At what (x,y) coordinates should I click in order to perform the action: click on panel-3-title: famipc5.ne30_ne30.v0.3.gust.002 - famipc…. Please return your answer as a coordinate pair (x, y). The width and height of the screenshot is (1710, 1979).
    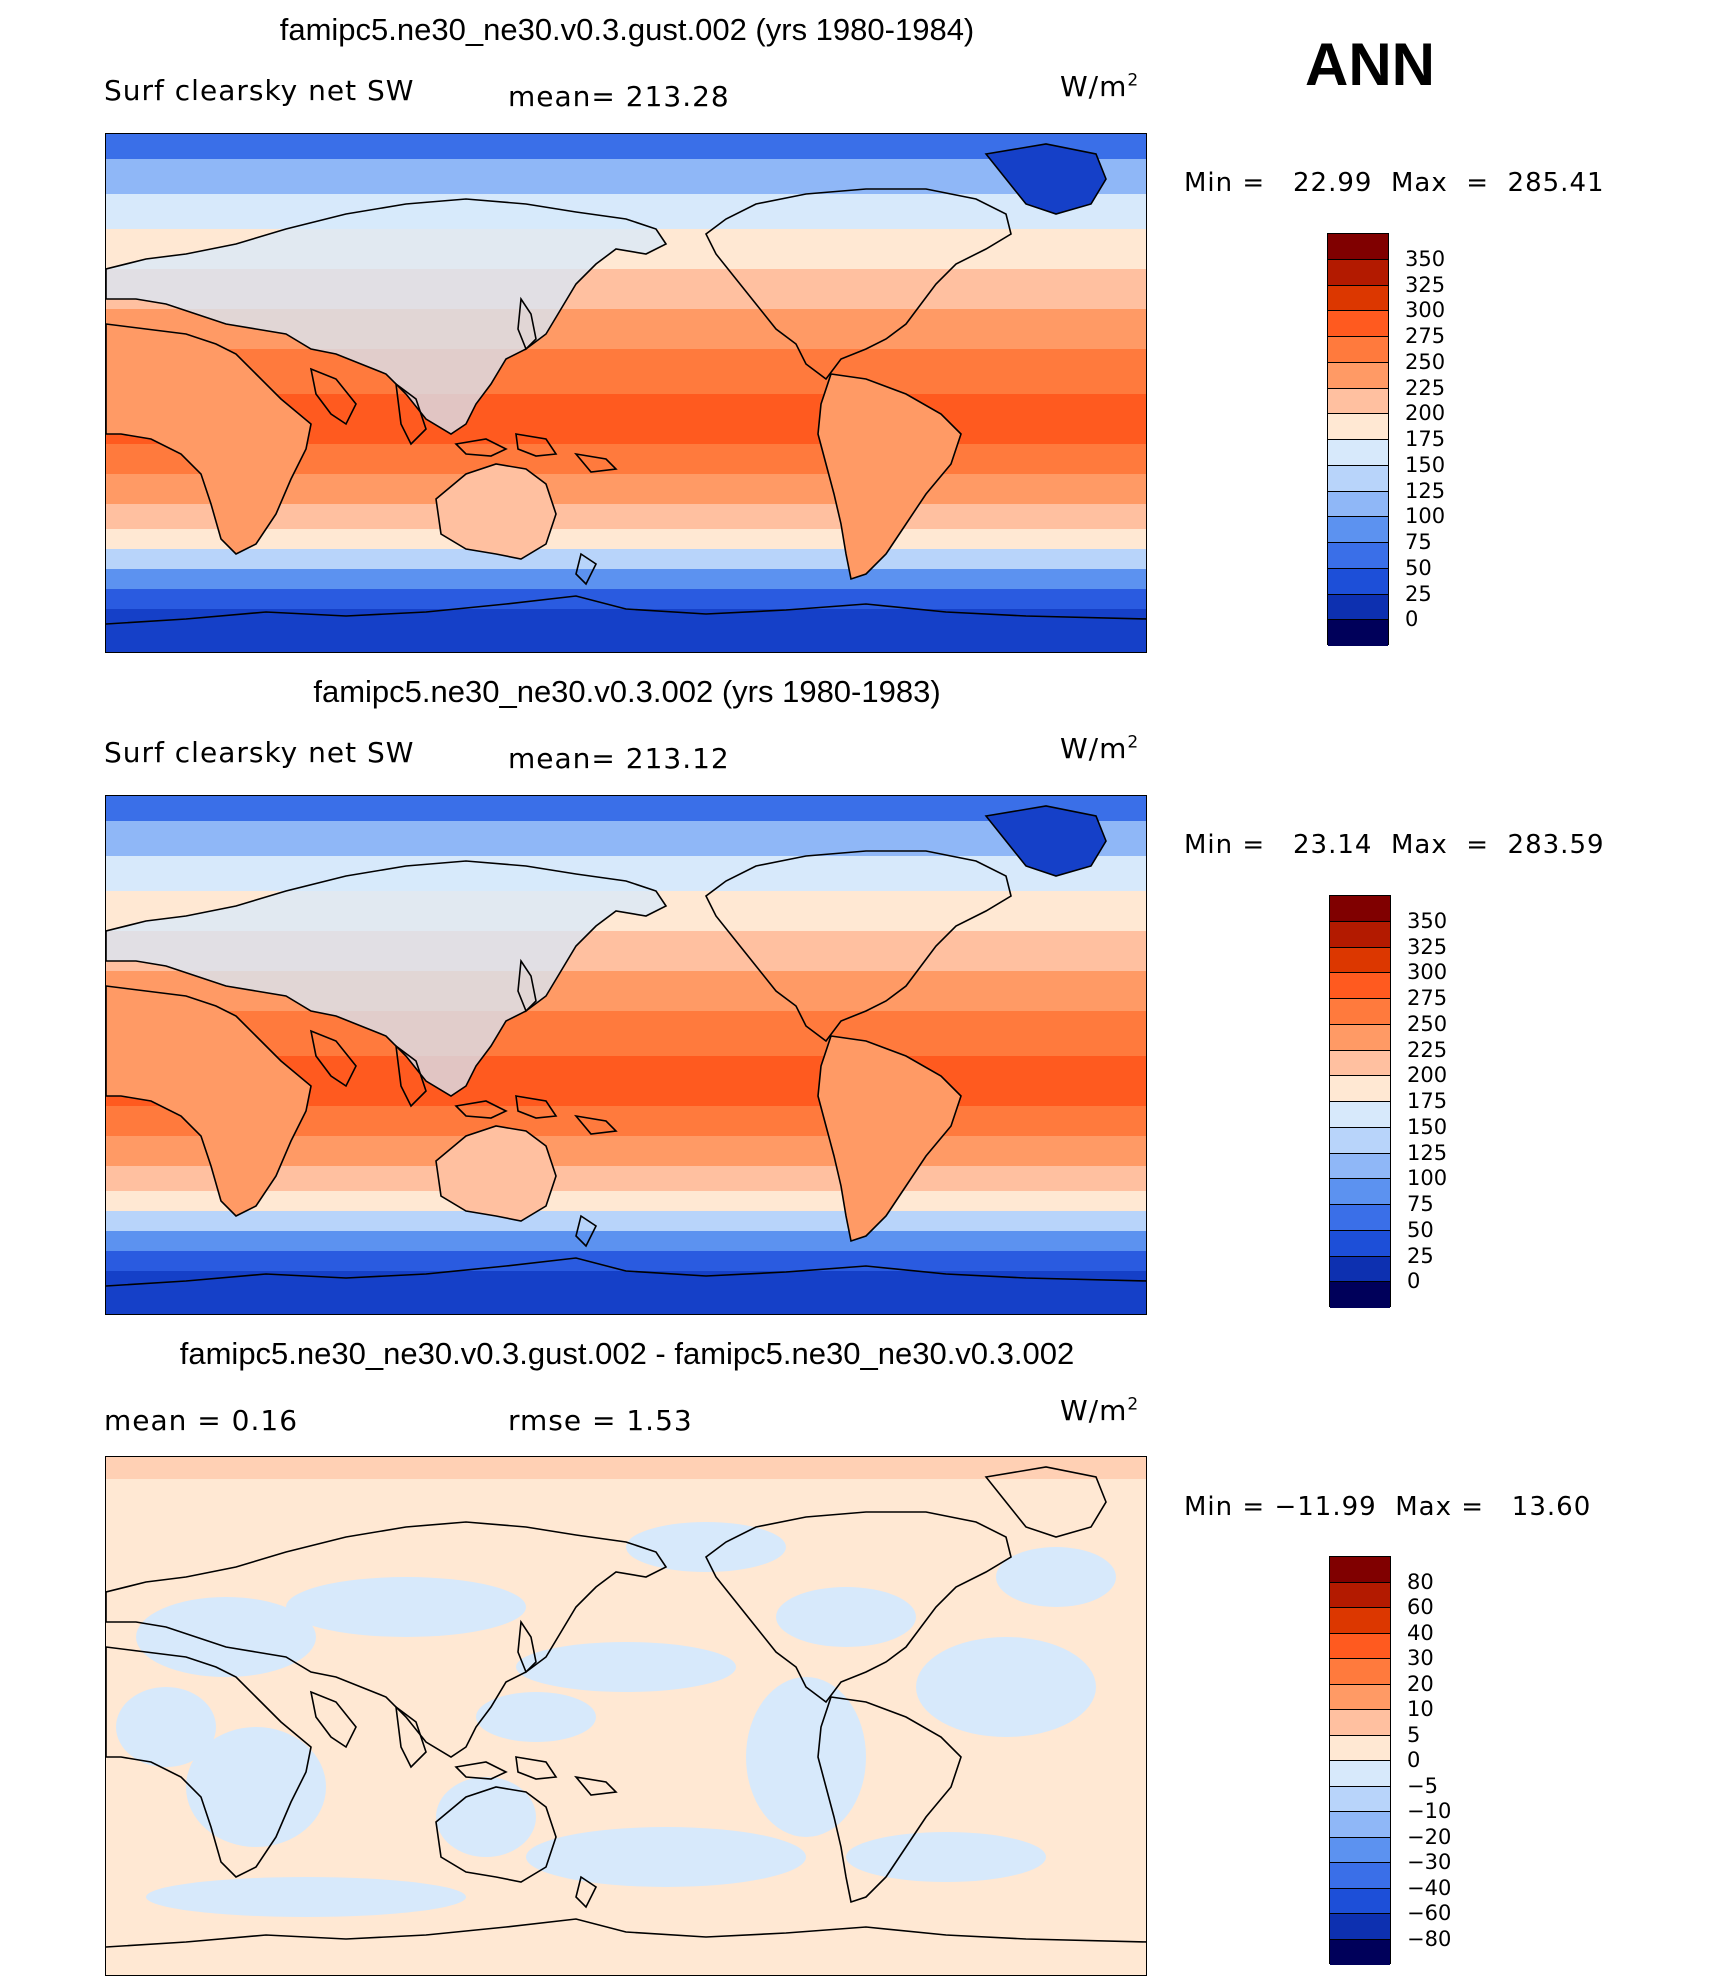
    Looking at the image, I should click on (627, 1353).